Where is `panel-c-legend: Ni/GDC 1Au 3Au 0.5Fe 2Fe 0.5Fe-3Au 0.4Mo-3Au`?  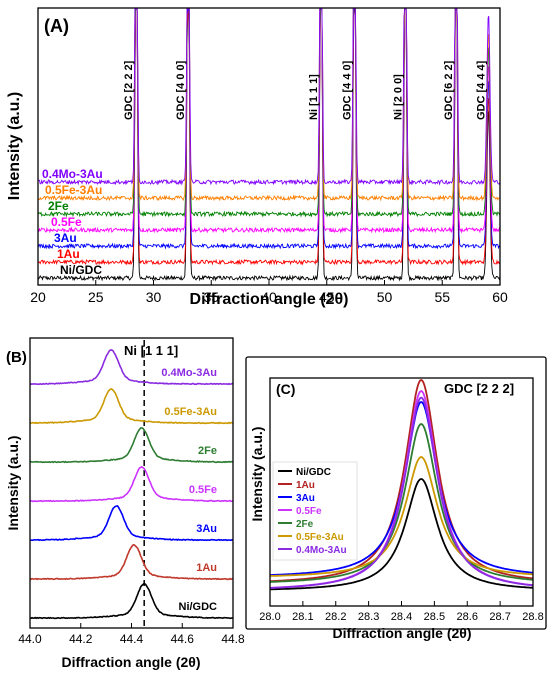 panel-c-legend: Ni/GDC 1Au 3Au 0.5Fe 2Fe 0.5Fe-3Au 0.4Mo-3Au is located at coordinates (315, 511).